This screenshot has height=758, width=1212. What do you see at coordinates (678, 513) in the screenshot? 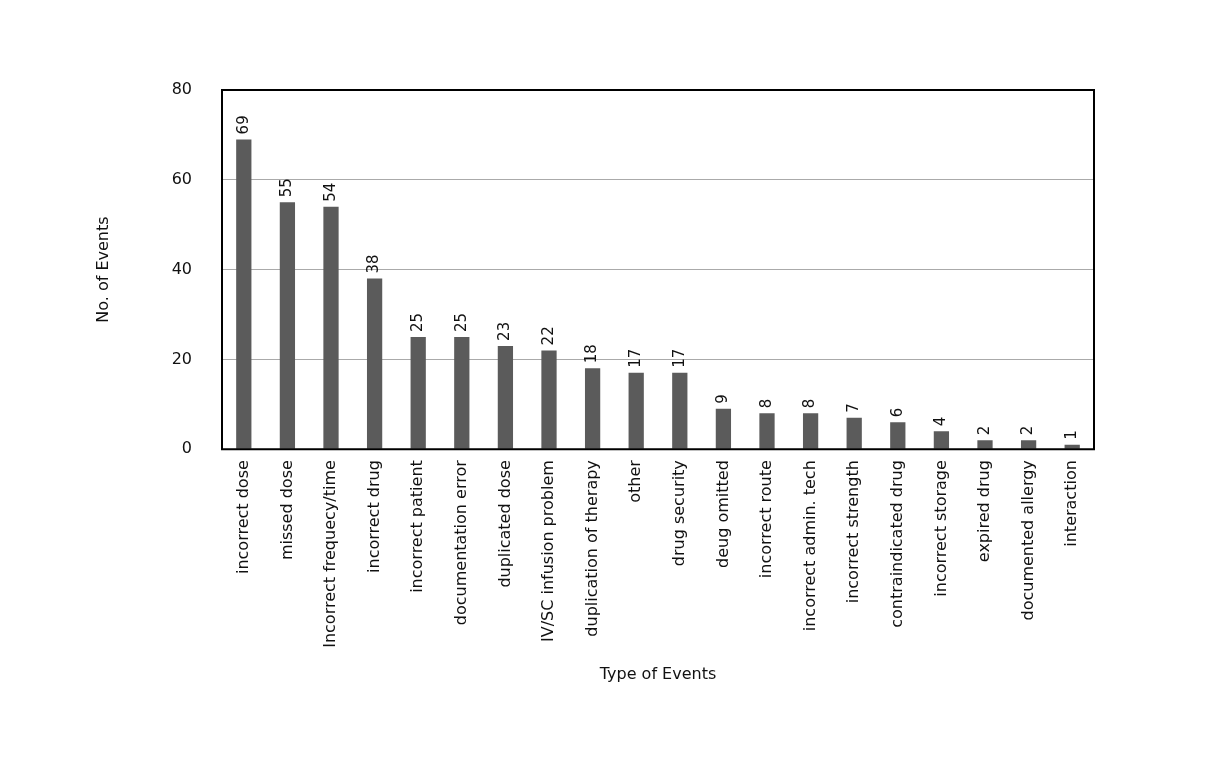
I see `x-tick-label: drug security` at bounding box center [678, 513].